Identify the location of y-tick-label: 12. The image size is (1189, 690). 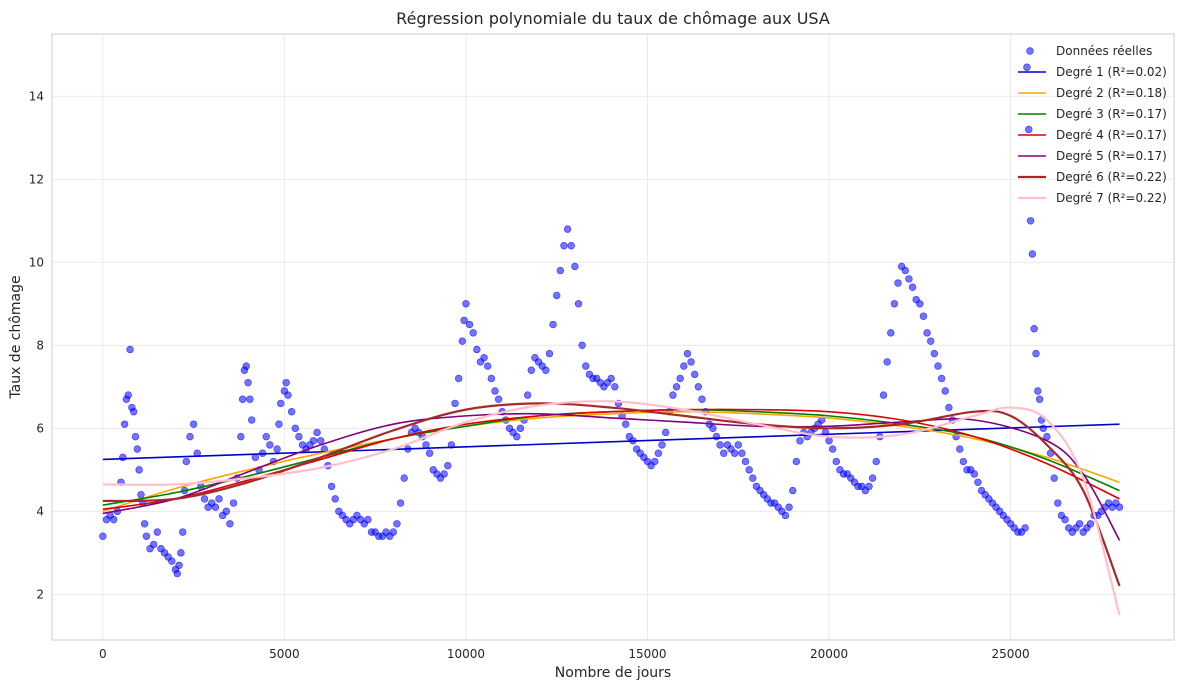
(36, 179).